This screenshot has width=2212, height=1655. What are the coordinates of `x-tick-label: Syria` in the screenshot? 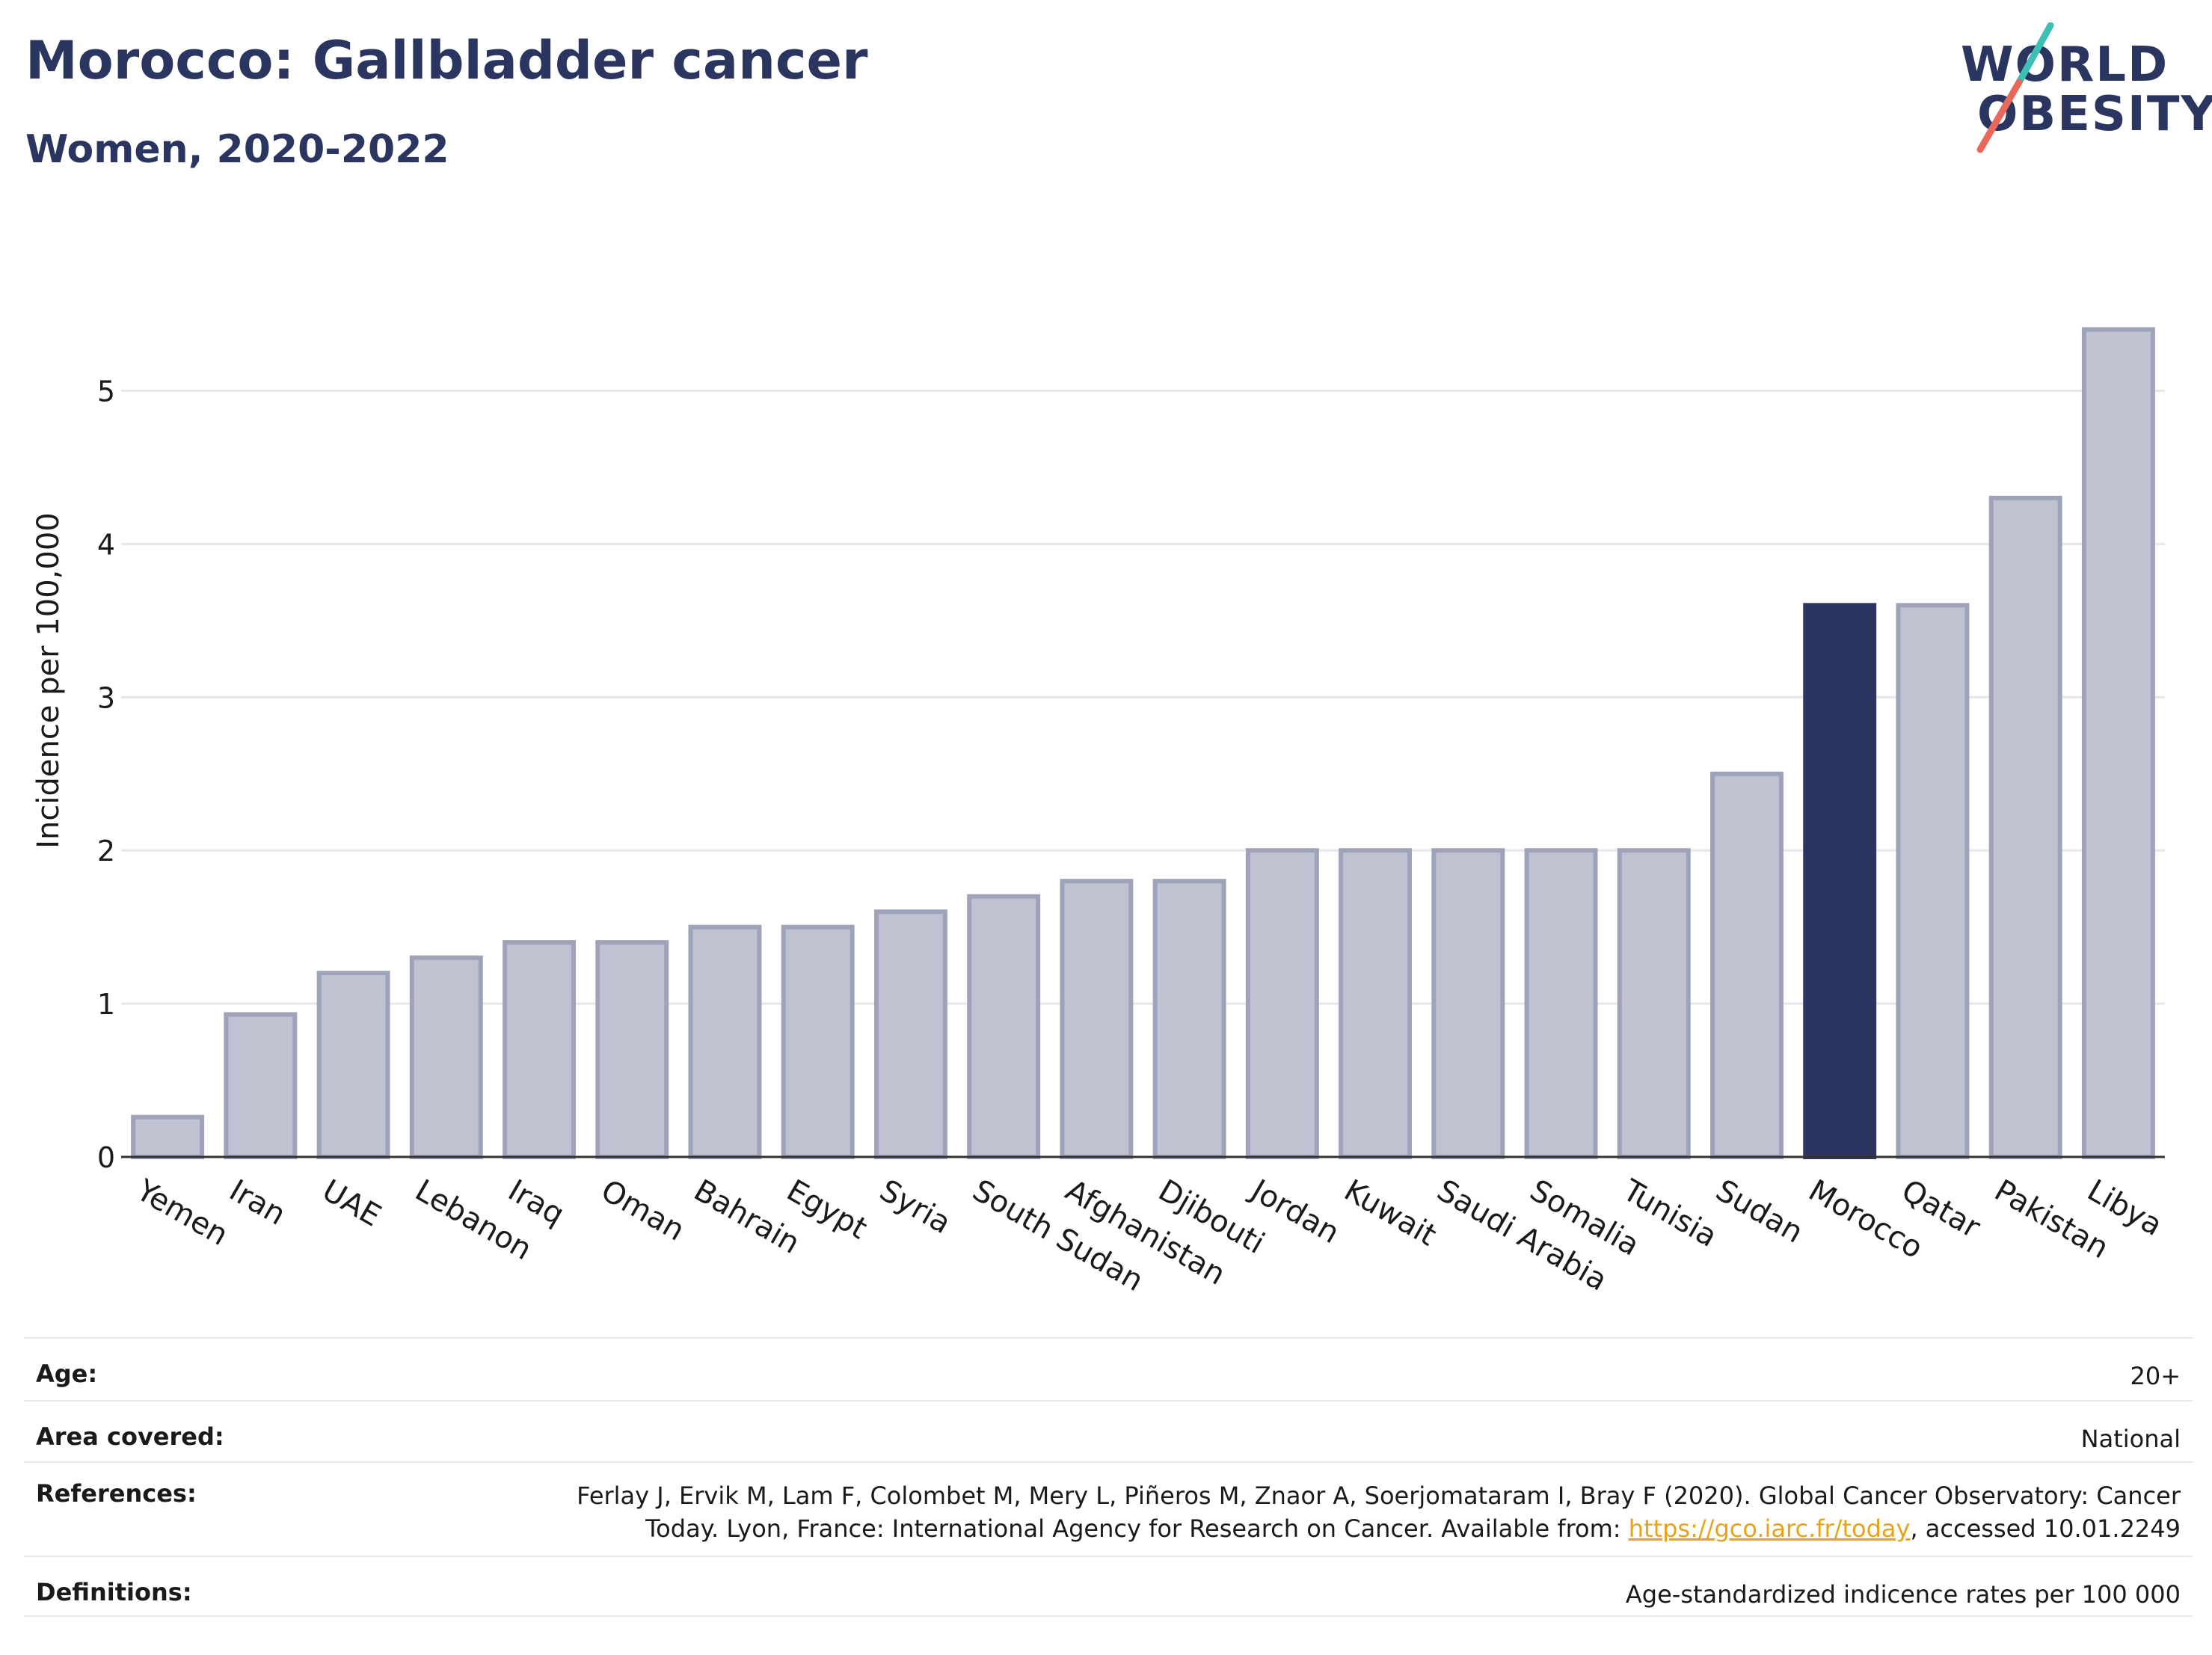 It's located at (915, 1207).